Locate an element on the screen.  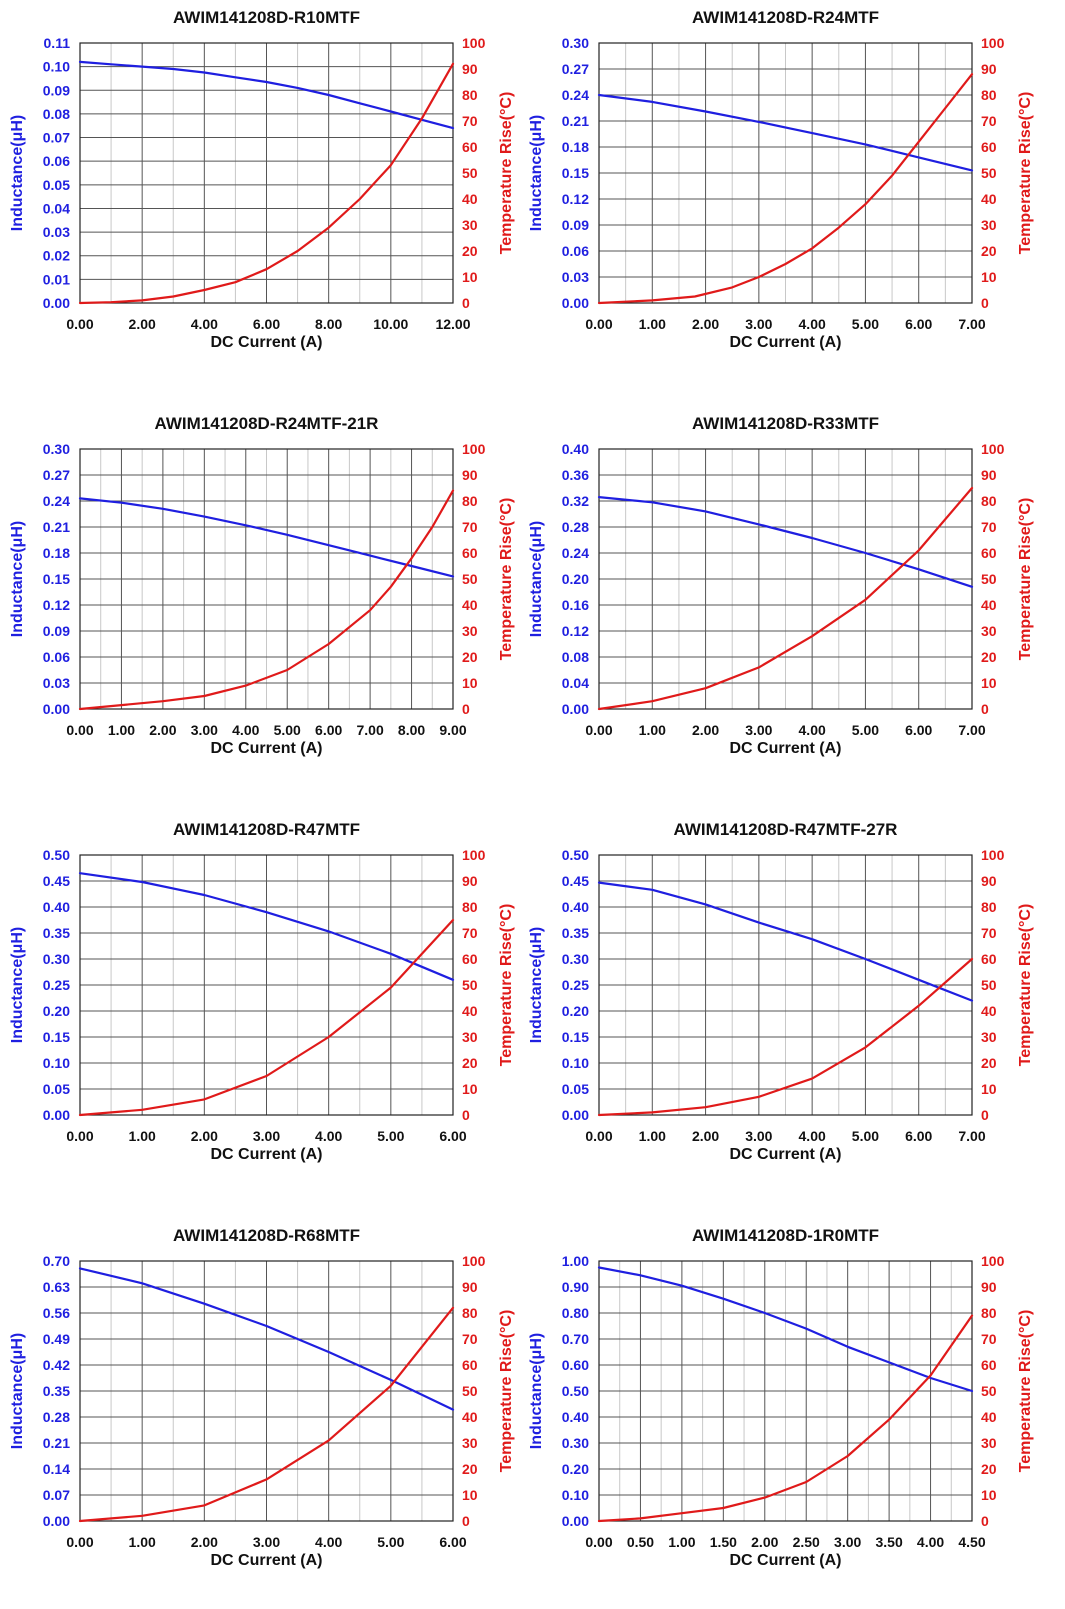
x-tick-label: 4.50 is located at coordinates (971, 1542).